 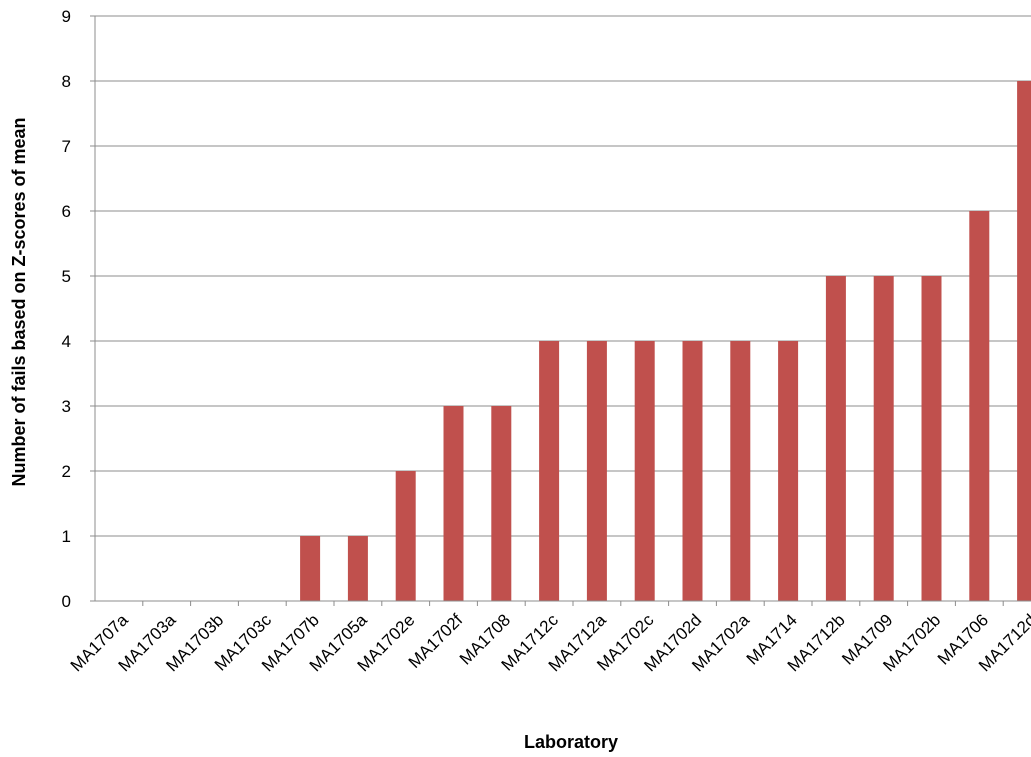 I want to click on bar-MA1714, so click(x=788, y=471).